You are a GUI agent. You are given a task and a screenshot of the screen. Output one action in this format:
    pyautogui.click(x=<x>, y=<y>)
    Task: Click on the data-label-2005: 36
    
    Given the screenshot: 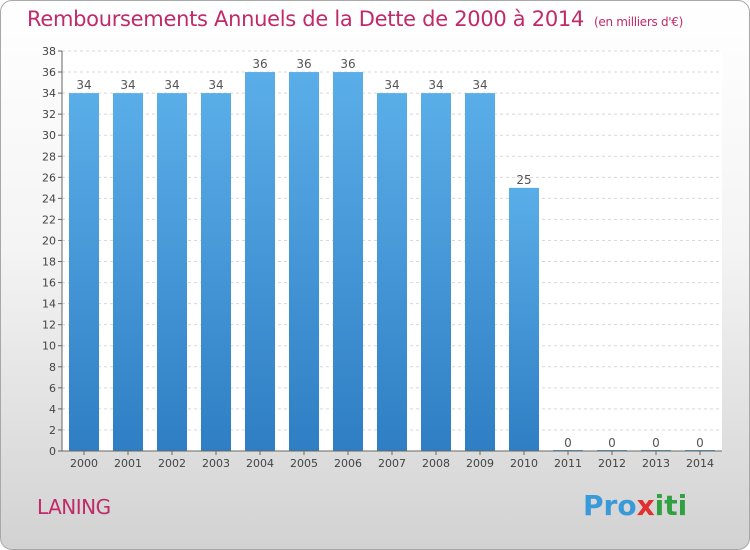 What is the action you would take?
    pyautogui.click(x=303, y=64)
    